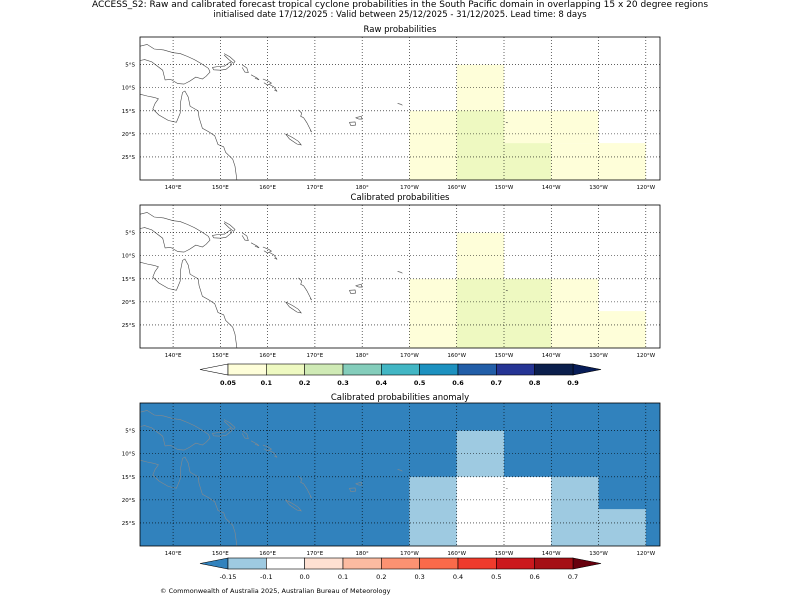 This screenshot has width=800, height=600. Describe the element at coordinates (400, 375) in the screenshot. I see `colorbar-probability: 0.05 0.1 0.2 0.3 0.4 0.5 0.6 0.7 0.8 0.9` at that location.